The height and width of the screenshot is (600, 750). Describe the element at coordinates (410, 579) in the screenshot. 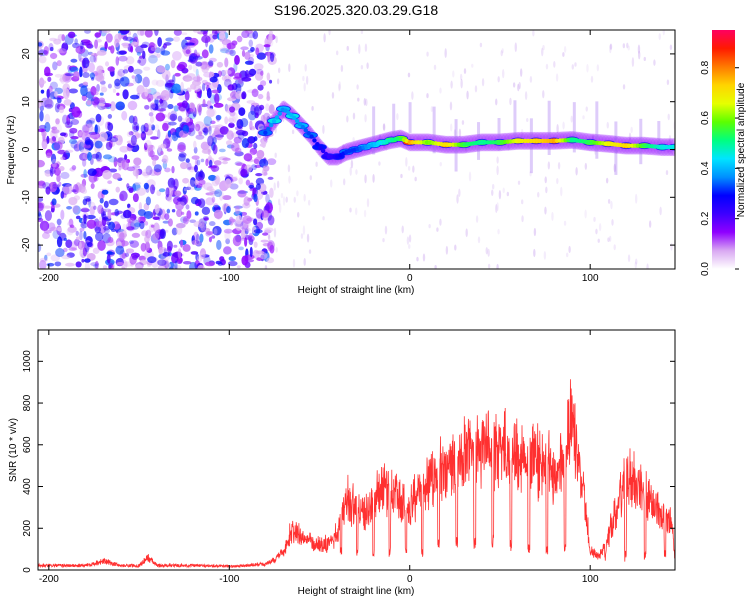

I see `snr-xtick-label: 0` at that location.